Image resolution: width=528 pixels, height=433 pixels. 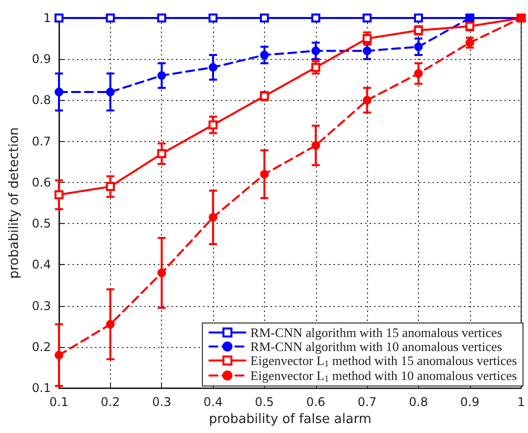 I want to click on x-tick-label: 0.8, so click(x=418, y=402).